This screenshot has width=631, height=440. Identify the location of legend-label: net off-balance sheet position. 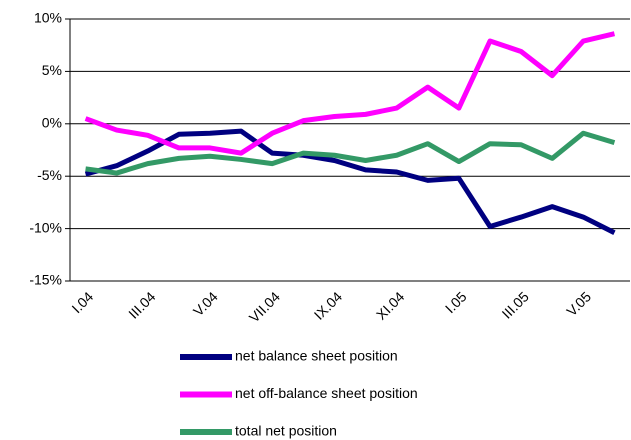
(326, 393).